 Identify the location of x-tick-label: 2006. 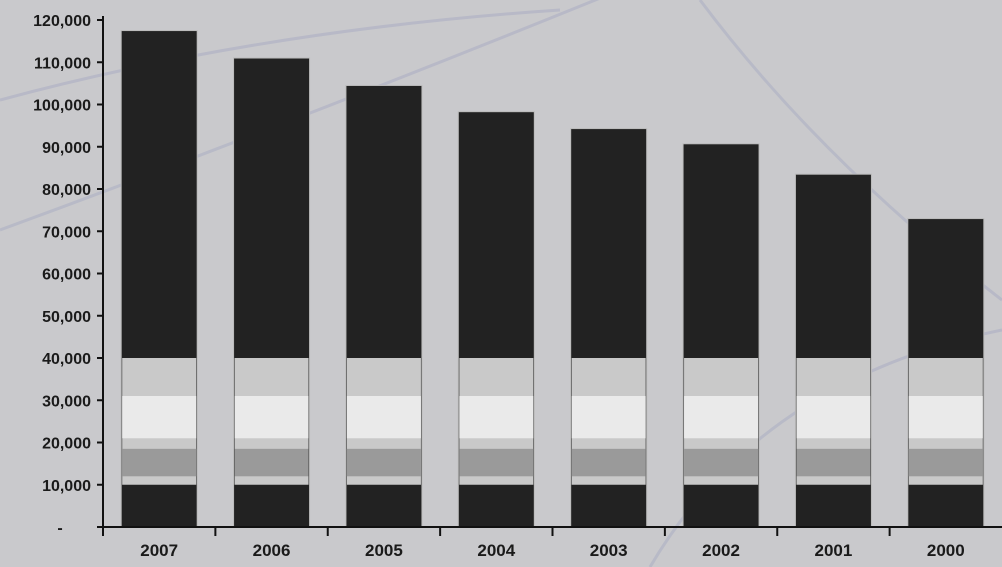
(272, 550).